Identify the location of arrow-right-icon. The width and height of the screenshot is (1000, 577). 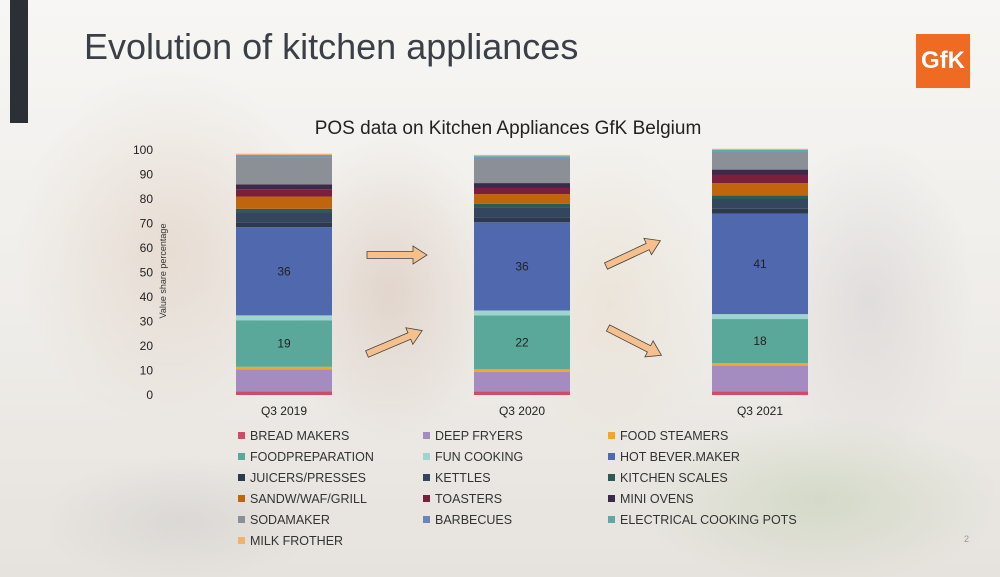
(397, 255).